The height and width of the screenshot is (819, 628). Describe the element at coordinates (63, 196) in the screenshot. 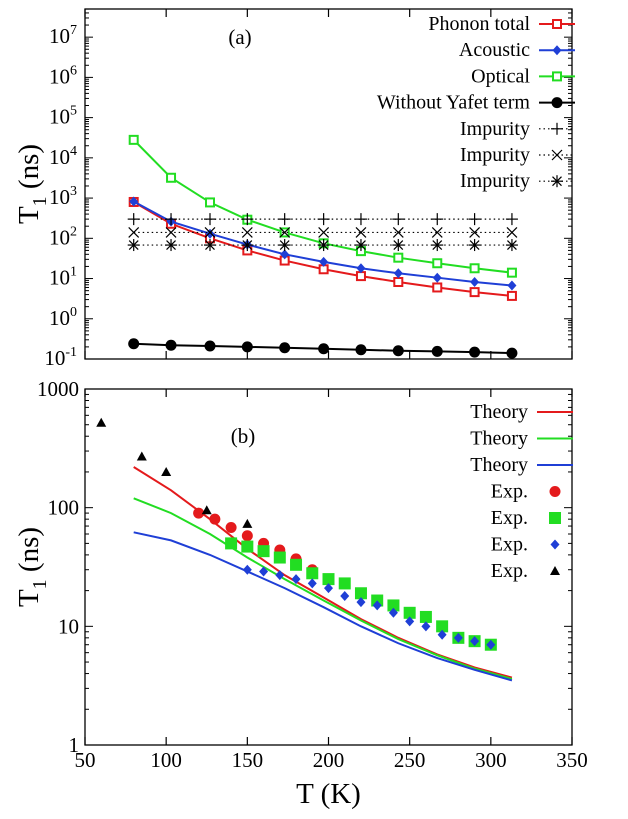

I see `y-tick-label: 10³` at that location.